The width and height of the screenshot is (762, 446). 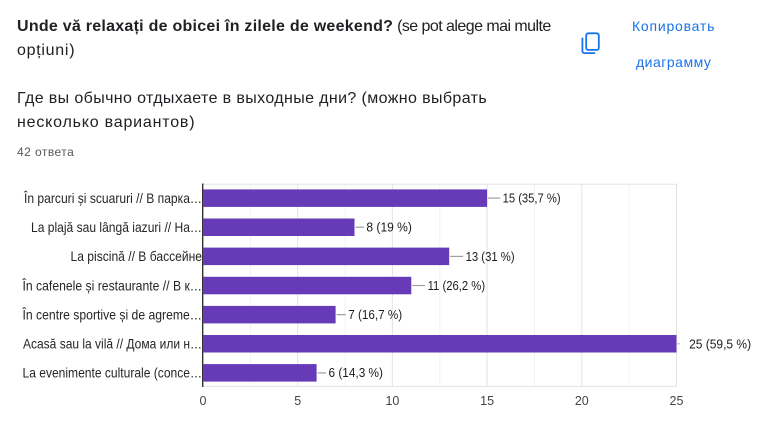 I want to click on svg-text: 6 (14,3 %), so click(x=356, y=372).